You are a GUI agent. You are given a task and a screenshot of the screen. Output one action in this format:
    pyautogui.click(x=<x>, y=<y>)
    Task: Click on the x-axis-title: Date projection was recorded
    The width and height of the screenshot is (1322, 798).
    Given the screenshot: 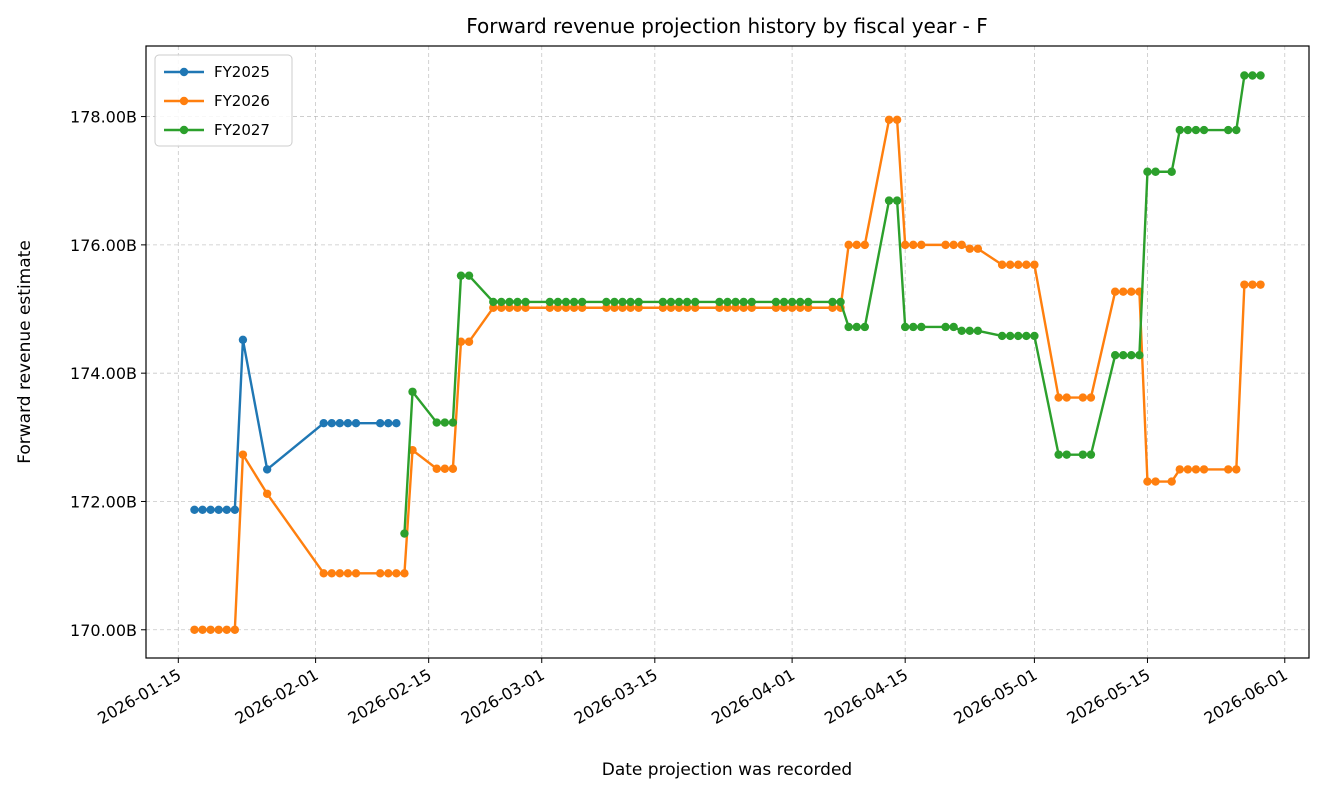 What is the action you would take?
    pyautogui.click(x=727, y=770)
    